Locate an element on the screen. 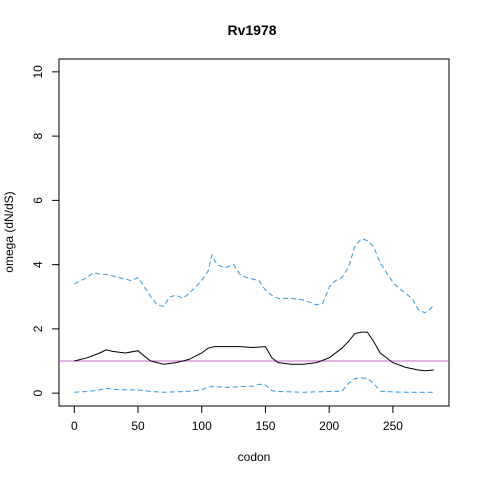 This screenshot has width=480, height=480. x-tick-label: 150 is located at coordinates (265, 426).